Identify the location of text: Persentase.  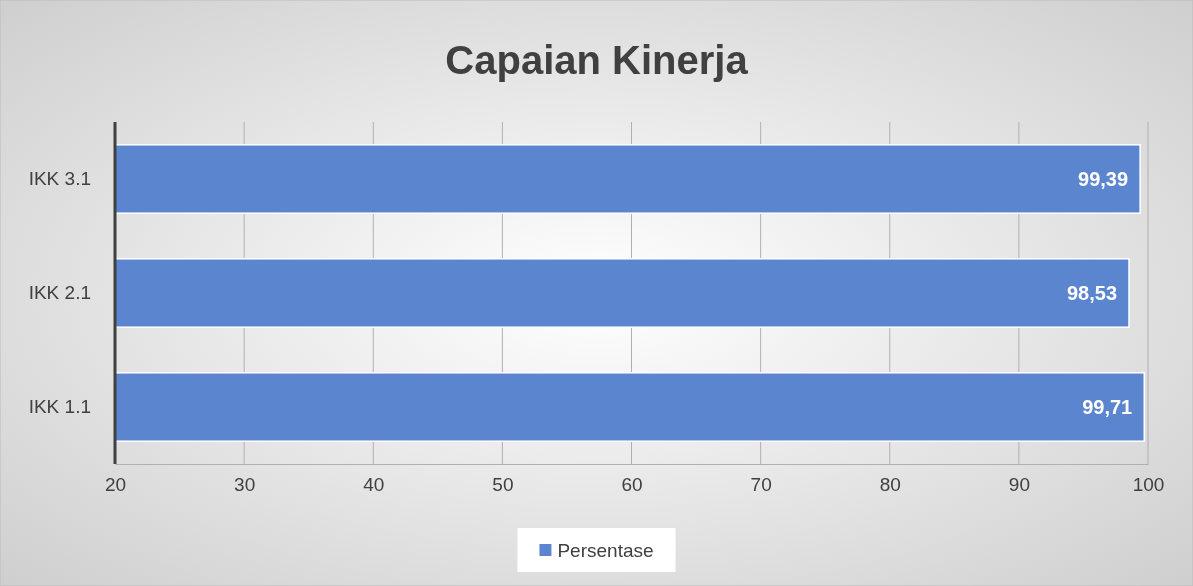
(605, 550).